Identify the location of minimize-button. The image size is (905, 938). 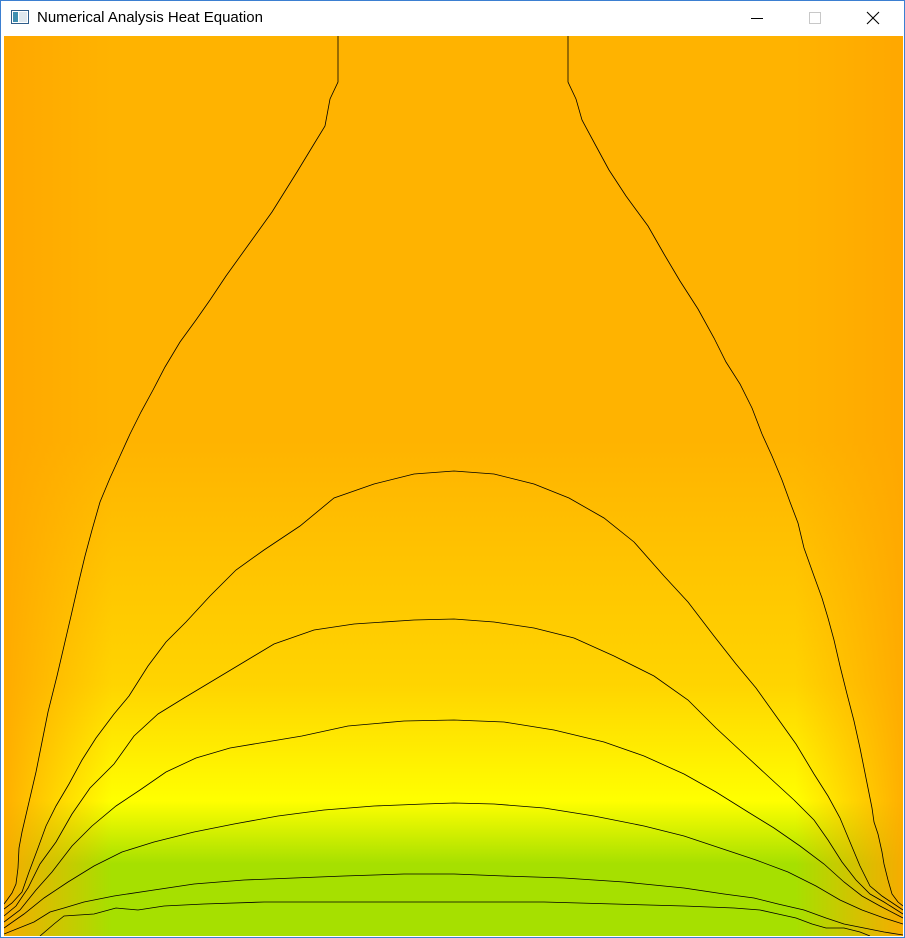
(757, 18).